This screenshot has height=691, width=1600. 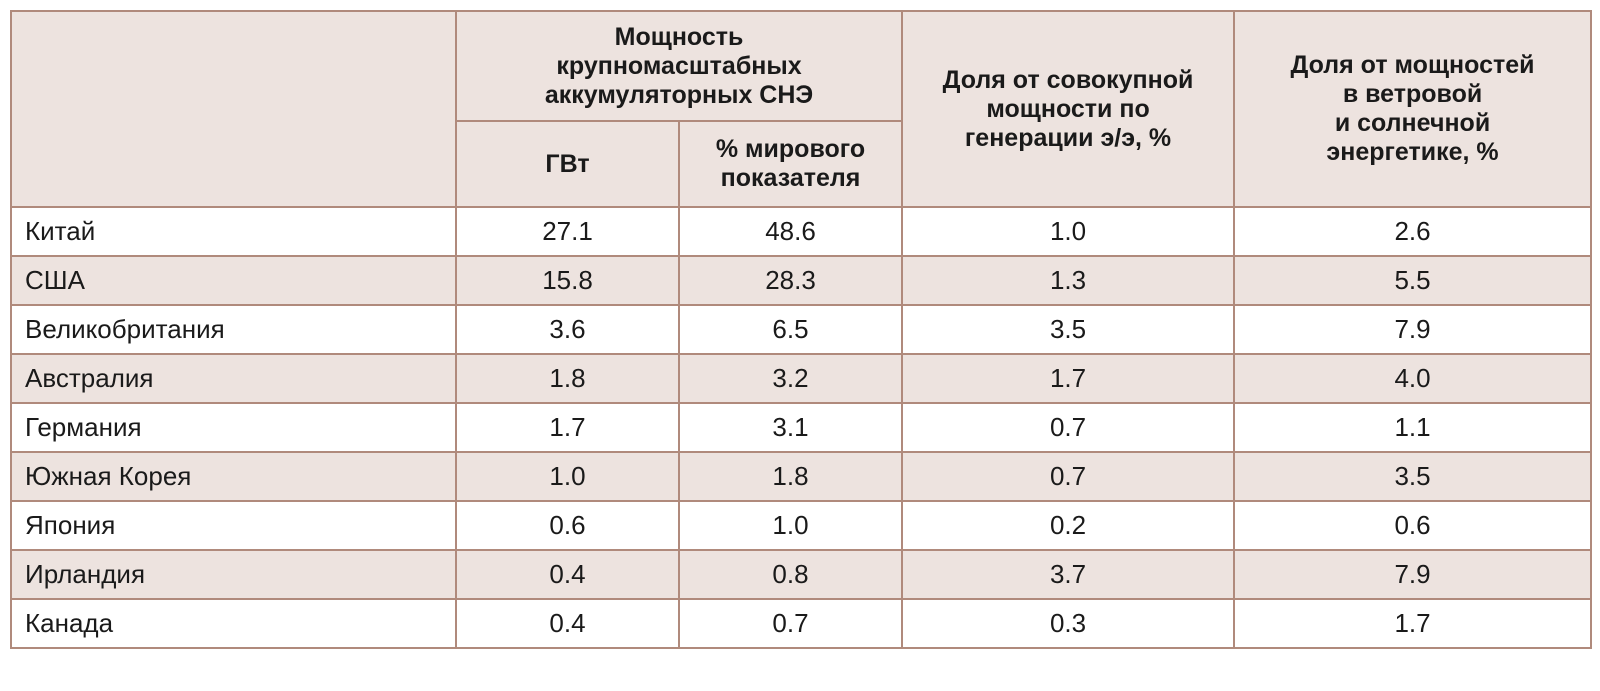 I want to click on group-title-line-1: Мощность, so click(x=679, y=36).